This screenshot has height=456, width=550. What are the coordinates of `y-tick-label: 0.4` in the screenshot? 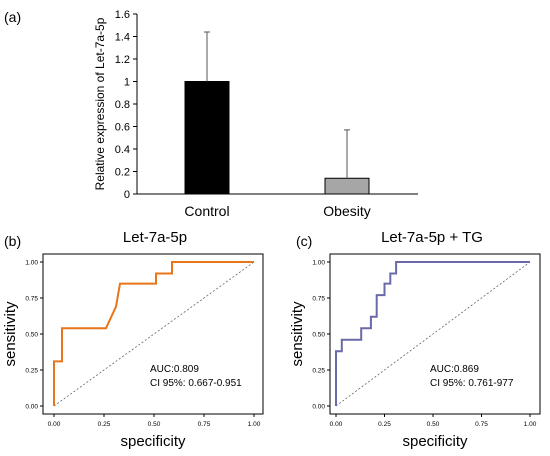 It's located at (122, 150).